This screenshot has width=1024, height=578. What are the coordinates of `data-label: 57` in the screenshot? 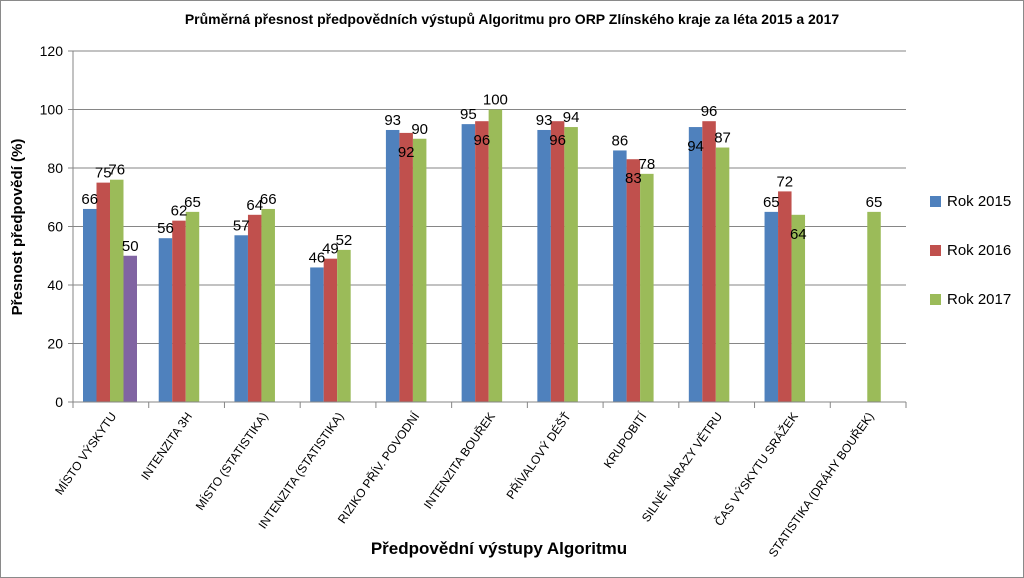 It's located at (241, 225).